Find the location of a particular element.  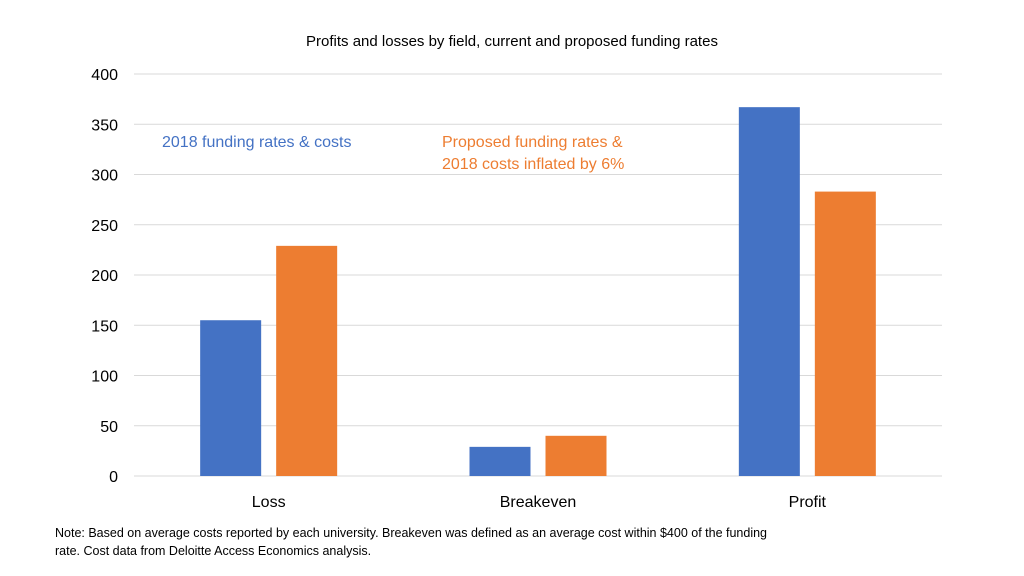

x-category-label: Profit is located at coordinates (808, 502).